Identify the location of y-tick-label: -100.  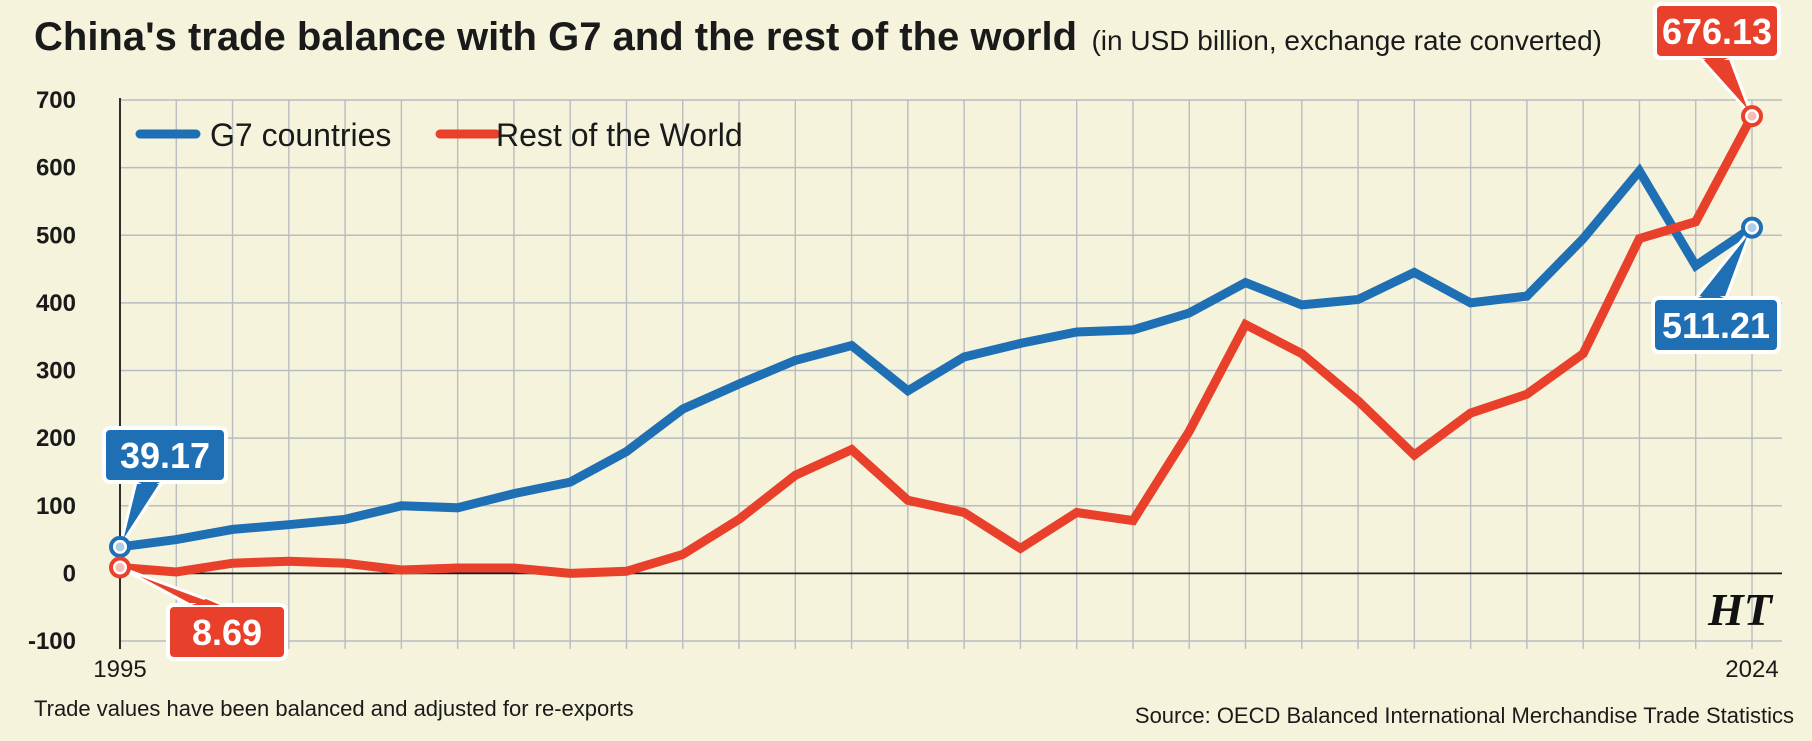
(52, 641).